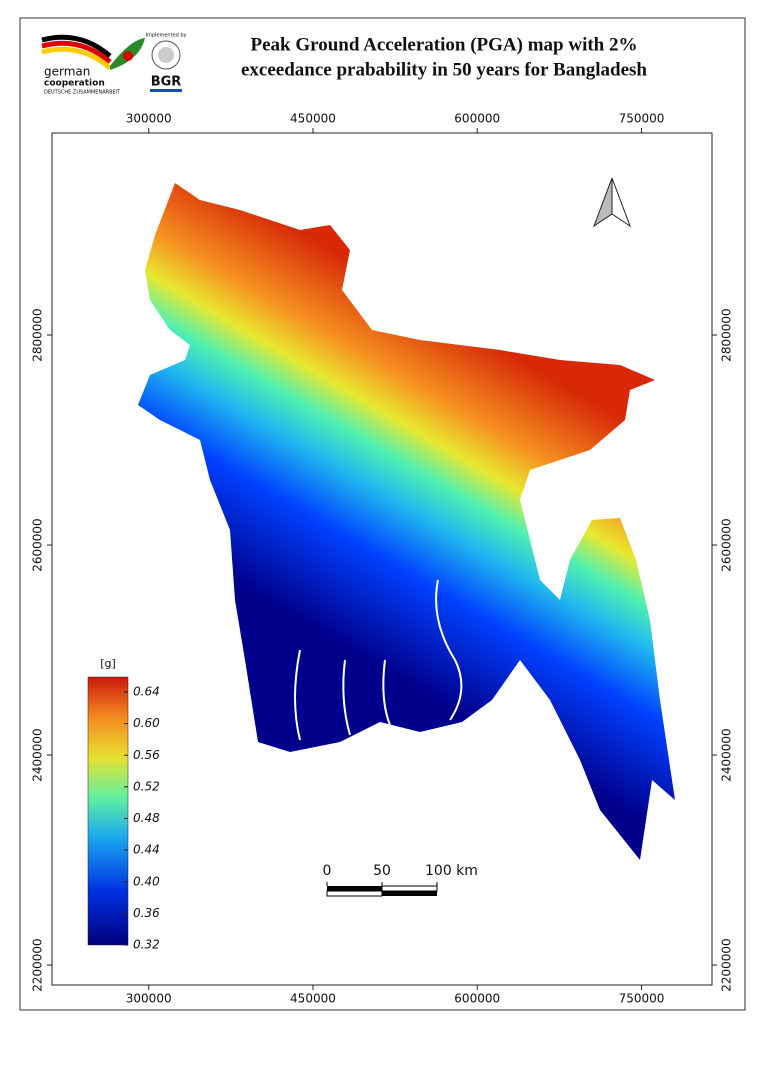 Image resolution: width=763 pixels, height=1084 pixels. Describe the element at coordinates (146, 755) in the screenshot. I see `legend-tick-label: 0.56` at that location.